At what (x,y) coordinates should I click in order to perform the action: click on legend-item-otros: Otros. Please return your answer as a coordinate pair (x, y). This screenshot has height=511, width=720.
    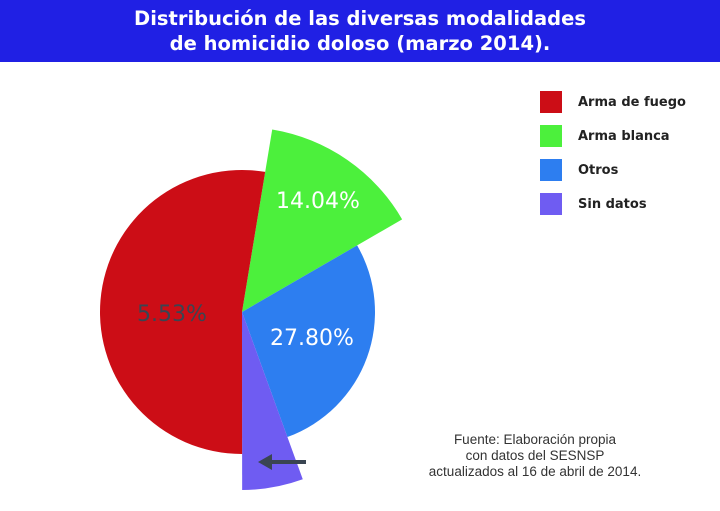
    Looking at the image, I should click on (613, 170).